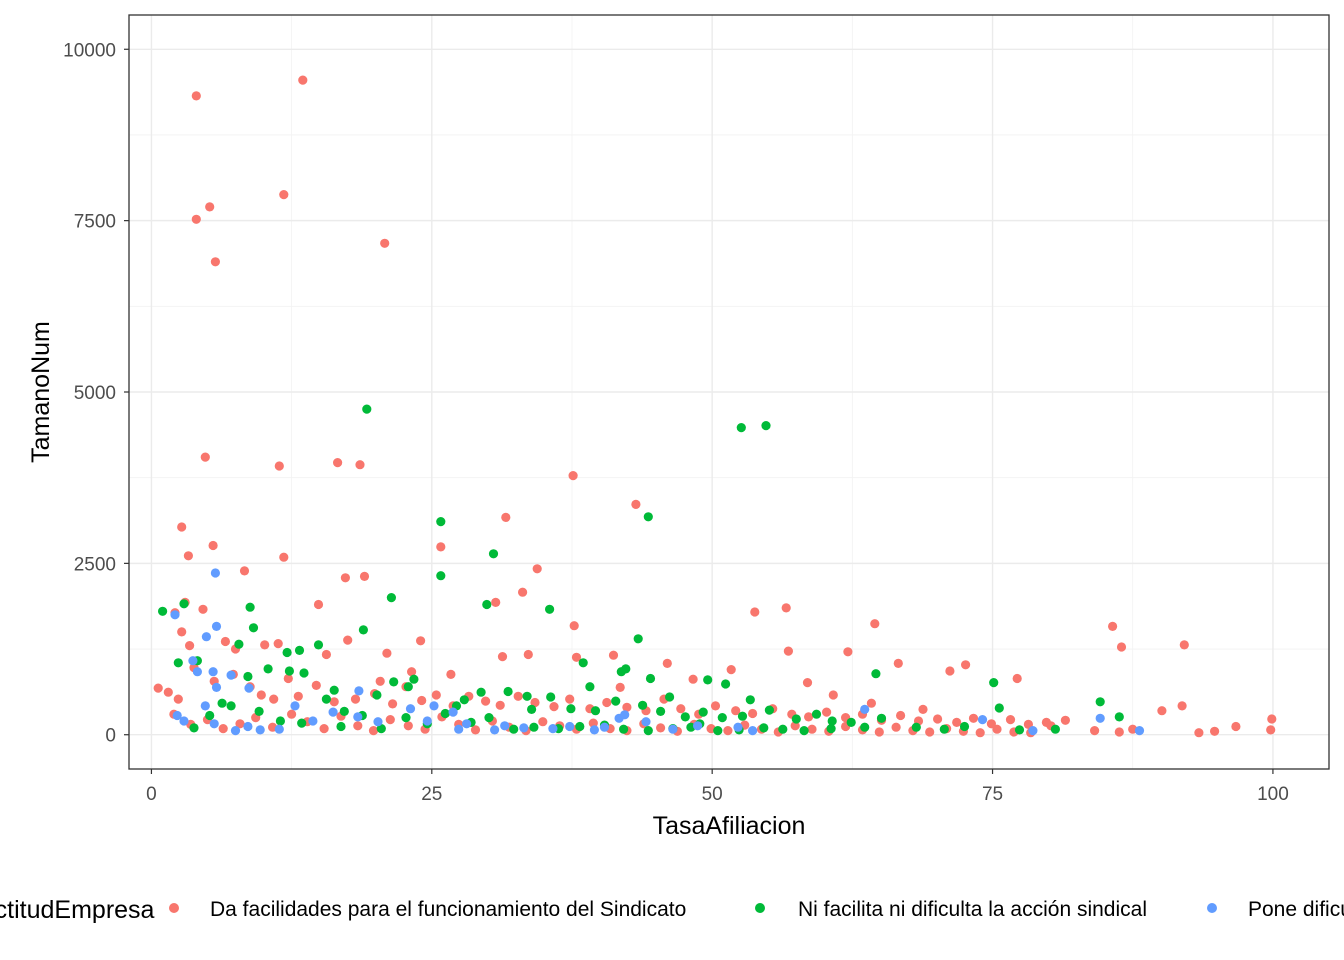  Describe the element at coordinates (992, 794) in the screenshot. I see `x-tick-label: 75` at that location.